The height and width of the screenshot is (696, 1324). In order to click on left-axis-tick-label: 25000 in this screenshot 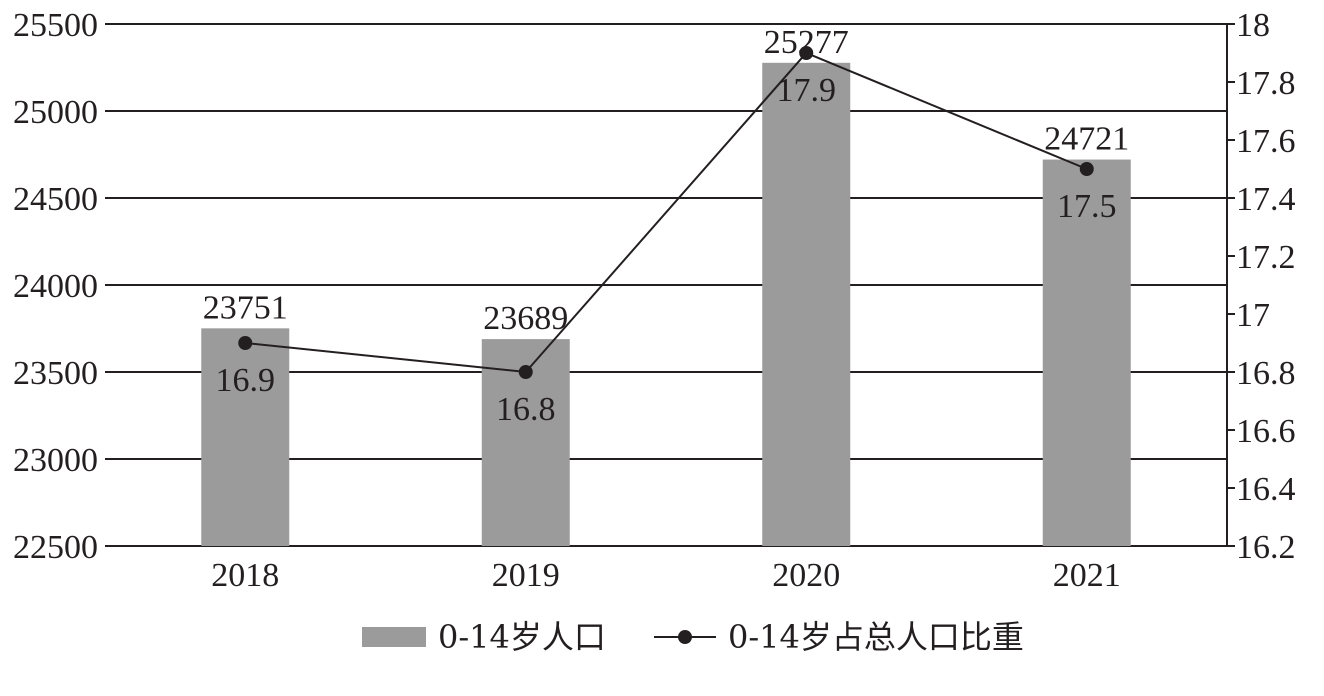, I will do `click(55, 112)`.